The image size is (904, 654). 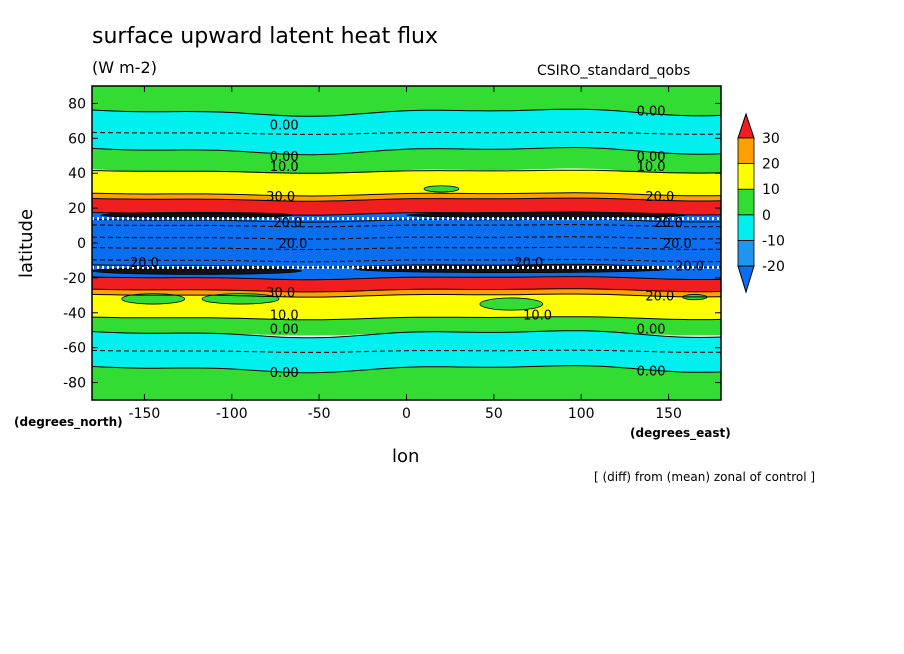 What do you see at coordinates (651, 329) in the screenshot?
I see `contour-label-20: 0.00` at bounding box center [651, 329].